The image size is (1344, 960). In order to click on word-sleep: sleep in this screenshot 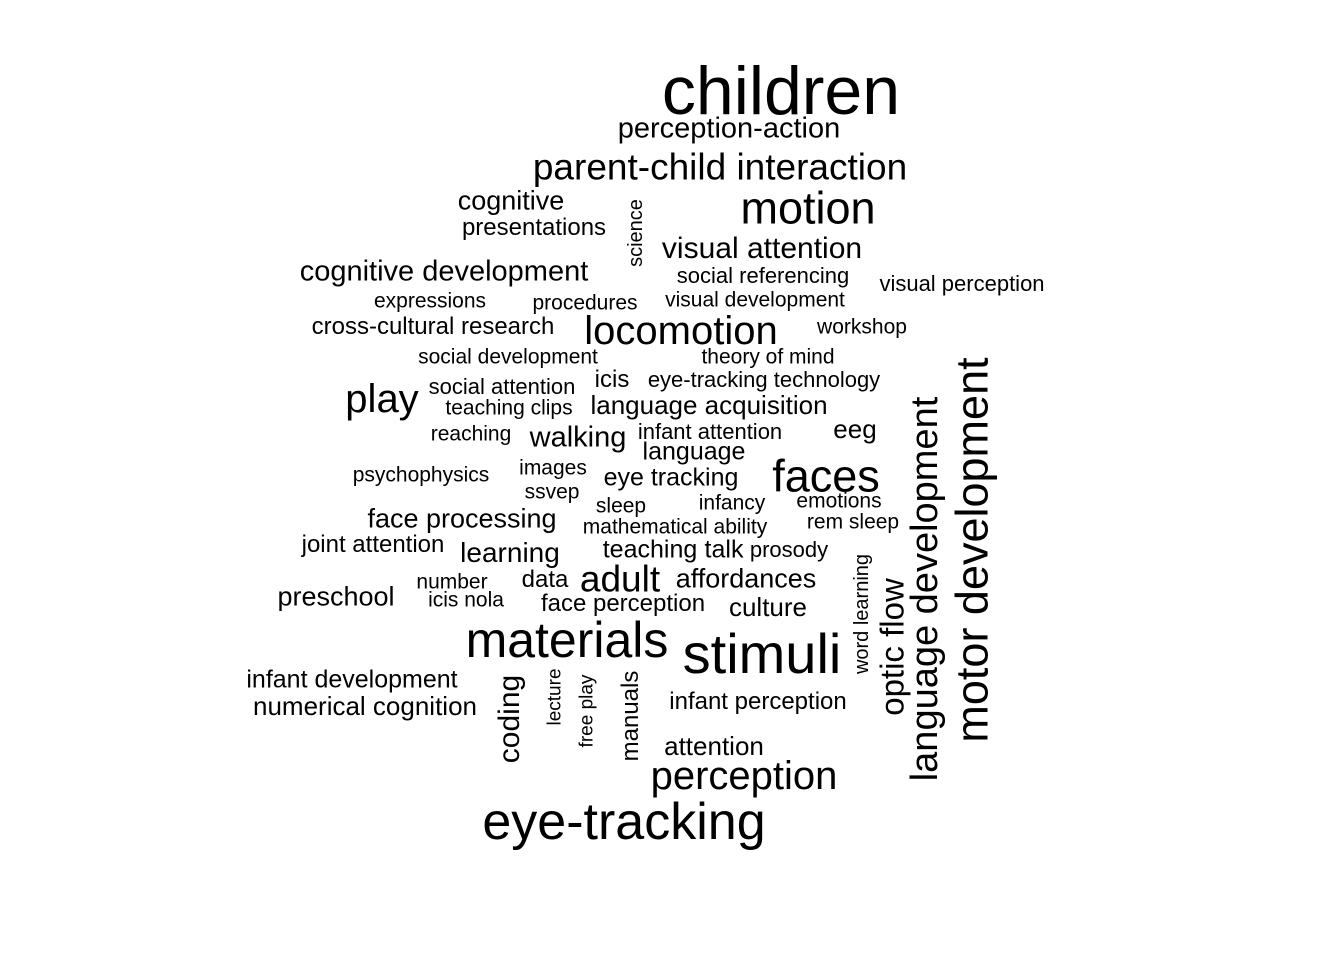, I will do `click(621, 506)`.